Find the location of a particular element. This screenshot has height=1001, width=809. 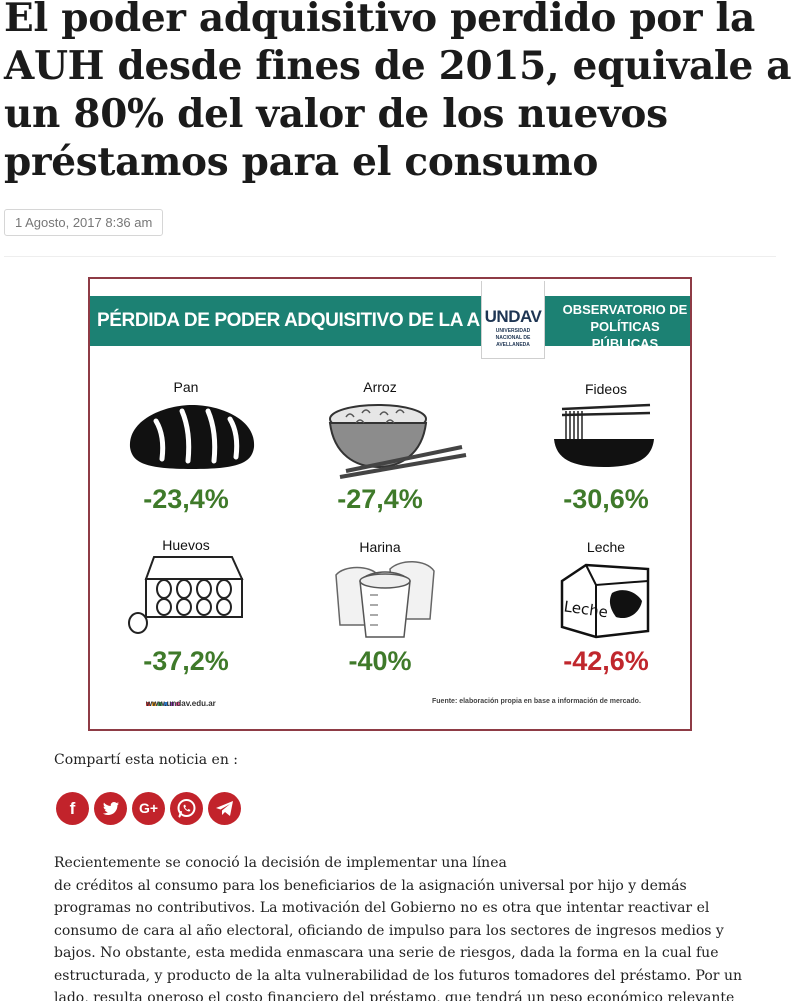

facebook-share-button: f is located at coordinates (72, 808).